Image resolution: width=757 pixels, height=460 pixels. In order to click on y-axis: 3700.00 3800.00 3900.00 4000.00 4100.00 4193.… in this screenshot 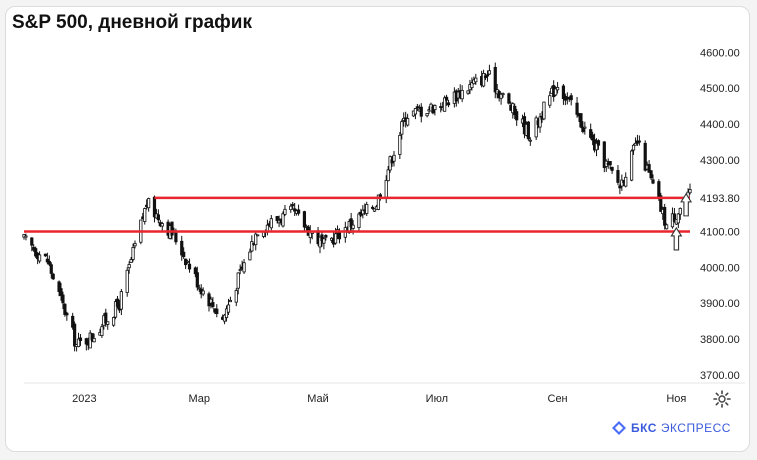, I will do `click(720, 214)`.